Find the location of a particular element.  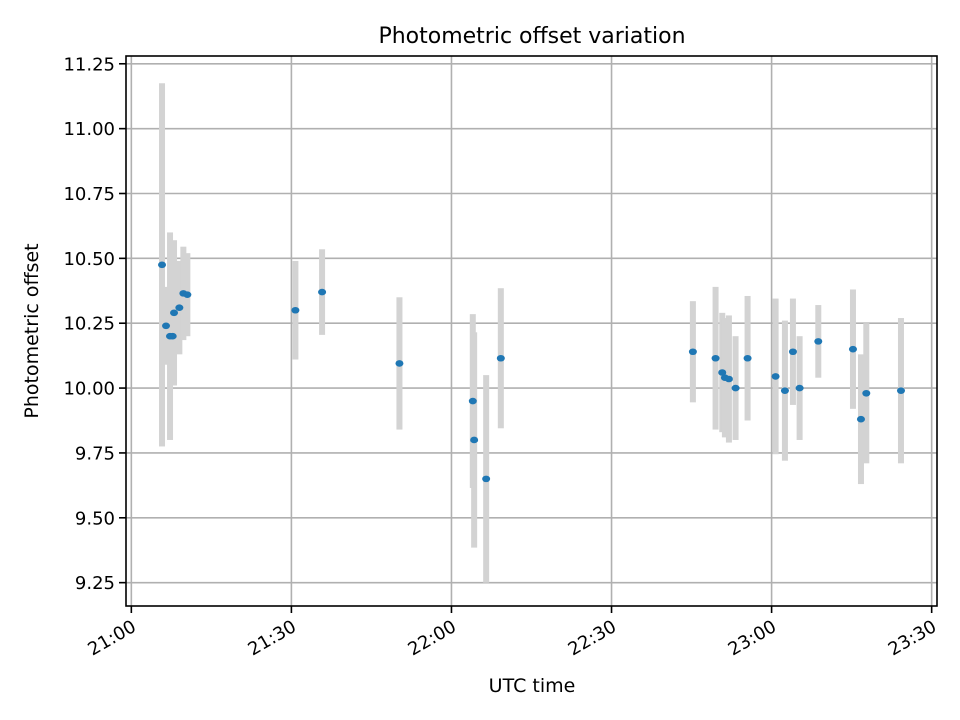

x-tick-label: 21:30 is located at coordinates (271, 638).